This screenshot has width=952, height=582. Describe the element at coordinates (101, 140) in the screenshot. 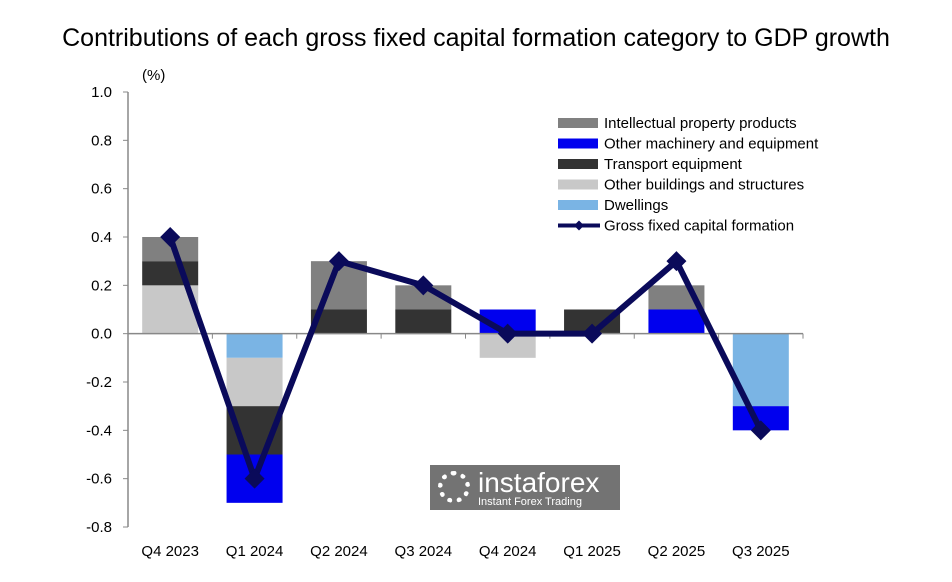

I see `y-tick-label: 0.8` at that location.